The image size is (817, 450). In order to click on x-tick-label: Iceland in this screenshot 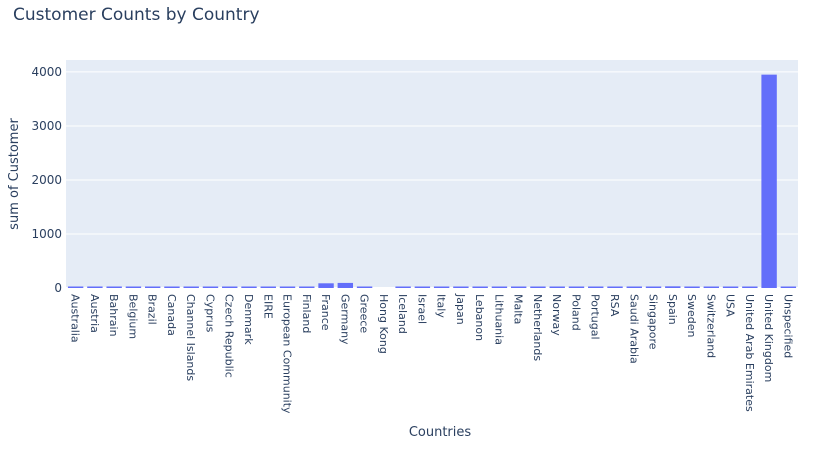, I will do `click(402, 314)`.